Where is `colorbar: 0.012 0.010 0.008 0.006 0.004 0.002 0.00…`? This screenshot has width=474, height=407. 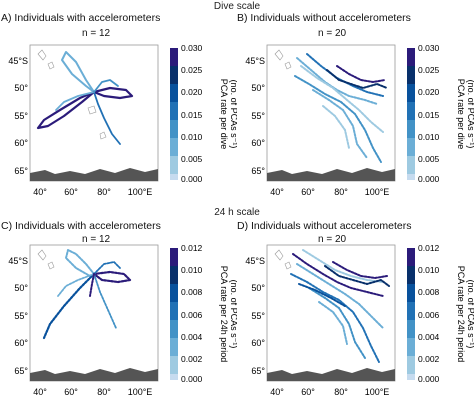 colorbar: 0.012 0.010 0.008 0.006 0.004 0.002 0.00… is located at coordinates (423, 313).